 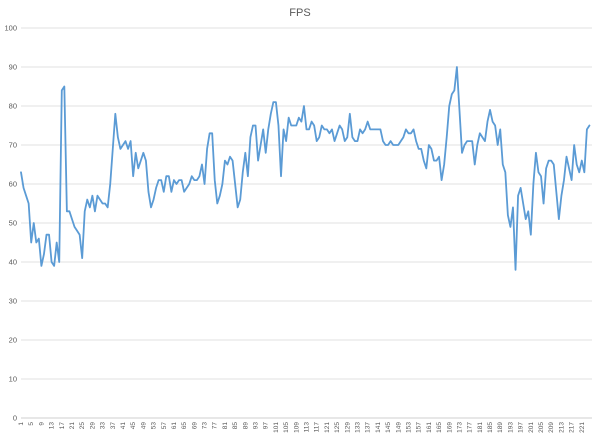 What do you see at coordinates (52, 426) in the screenshot?
I see `x-tick-label: 13` at bounding box center [52, 426].